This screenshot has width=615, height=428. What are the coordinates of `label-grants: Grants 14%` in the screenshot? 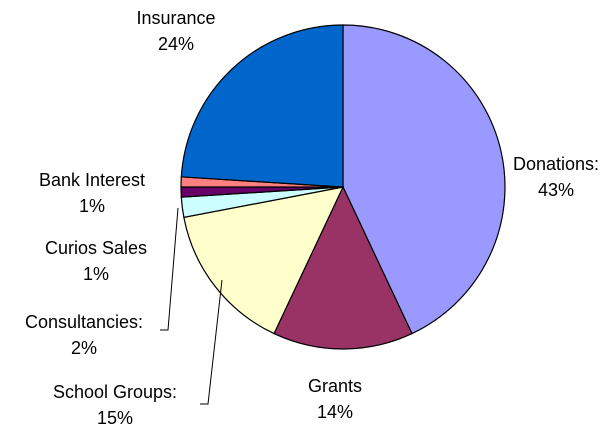 It's located at (335, 399).